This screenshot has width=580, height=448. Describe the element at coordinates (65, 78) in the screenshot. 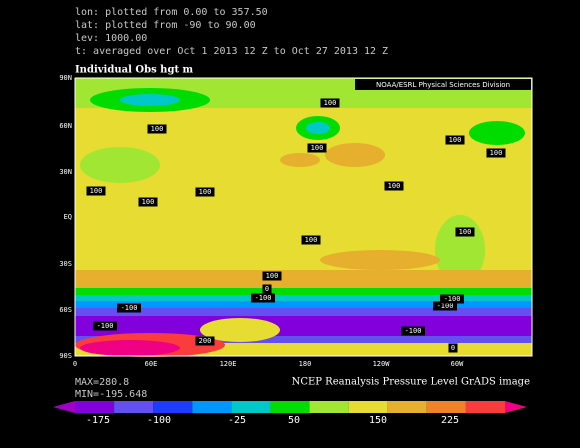

I see `lat-label: 90N` at that location.